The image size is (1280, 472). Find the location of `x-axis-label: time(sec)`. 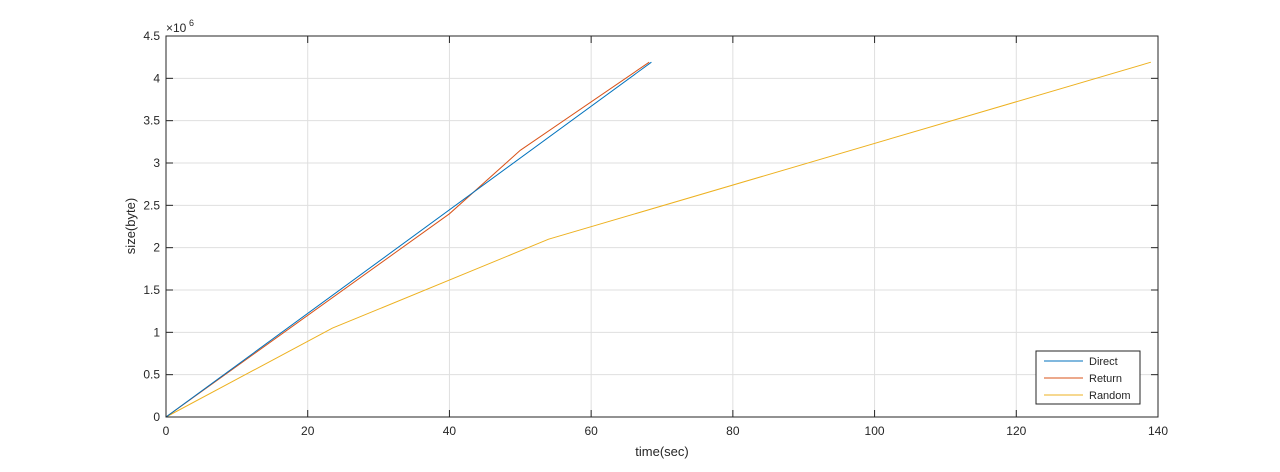

x-axis-label: time(sec) is located at coordinates (661, 451).